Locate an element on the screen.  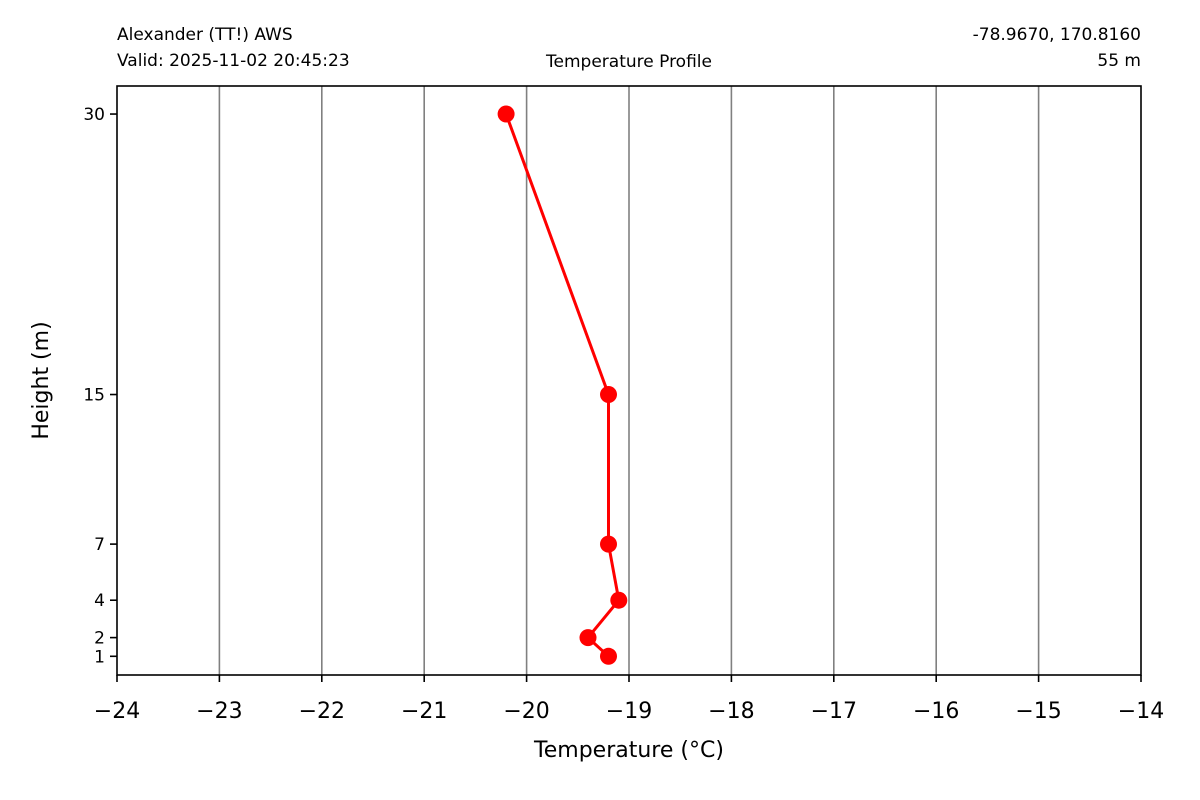
x-tick-label: −17 is located at coordinates (834, 711).